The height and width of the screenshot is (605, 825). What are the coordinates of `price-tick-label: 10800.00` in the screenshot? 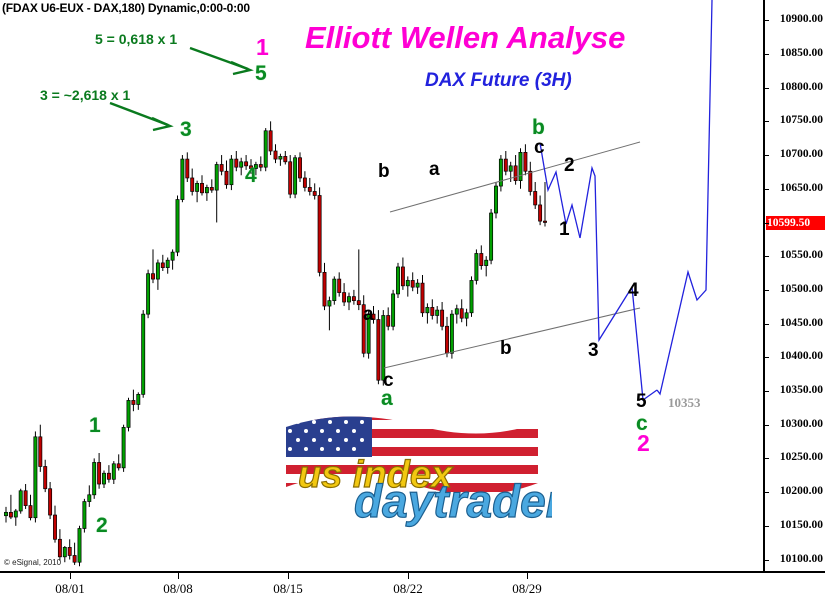 It's located at (801, 86).